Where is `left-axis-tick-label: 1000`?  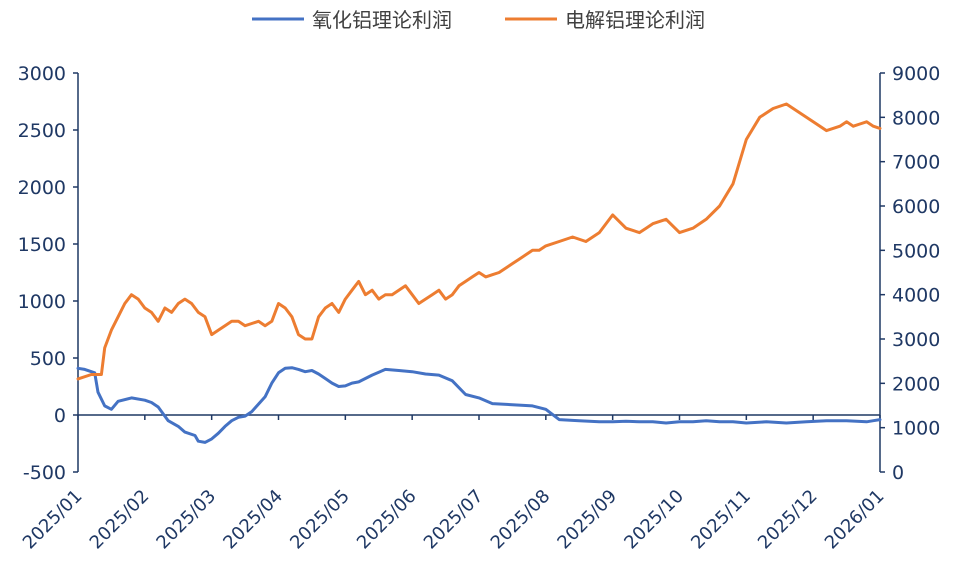
left-axis-tick-label: 1000 is located at coordinates (42, 302).